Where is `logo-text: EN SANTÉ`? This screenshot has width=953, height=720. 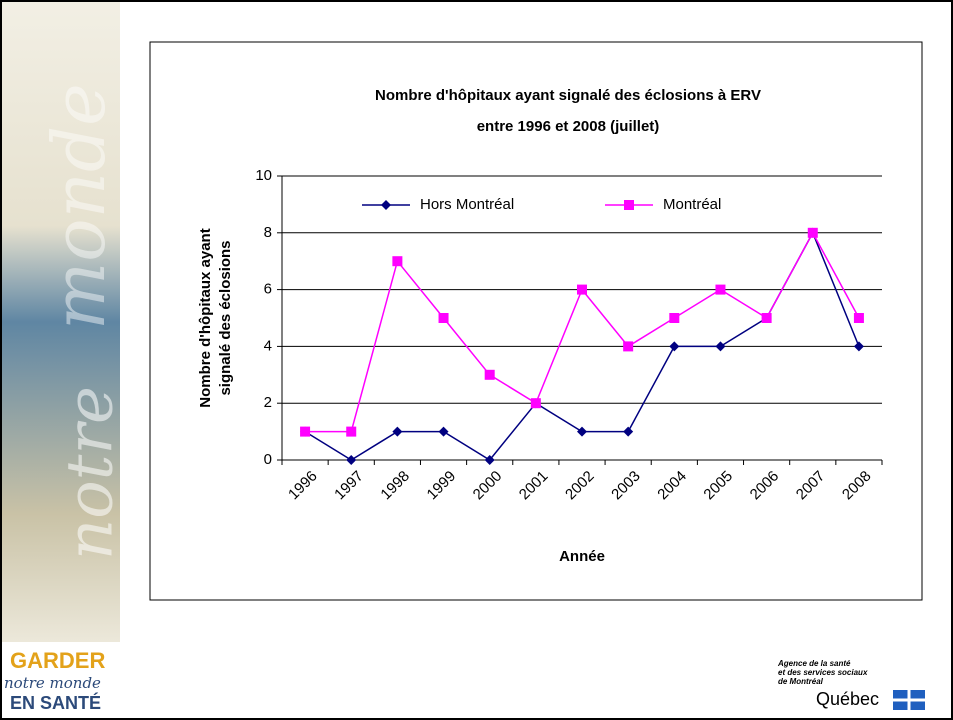 logo-text: EN SANTÉ is located at coordinates (55, 702).